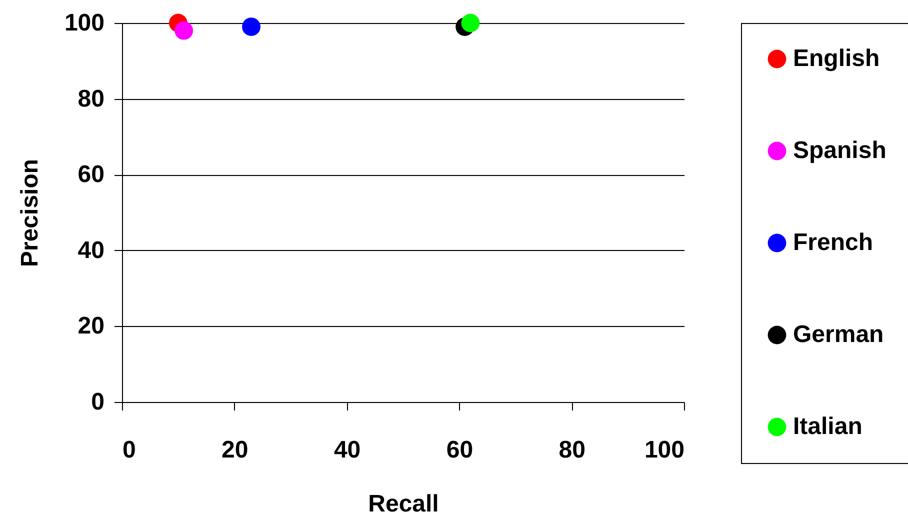 The width and height of the screenshot is (908, 522). What do you see at coordinates (91, 326) in the screenshot?
I see `y-tick-label: 20` at bounding box center [91, 326].